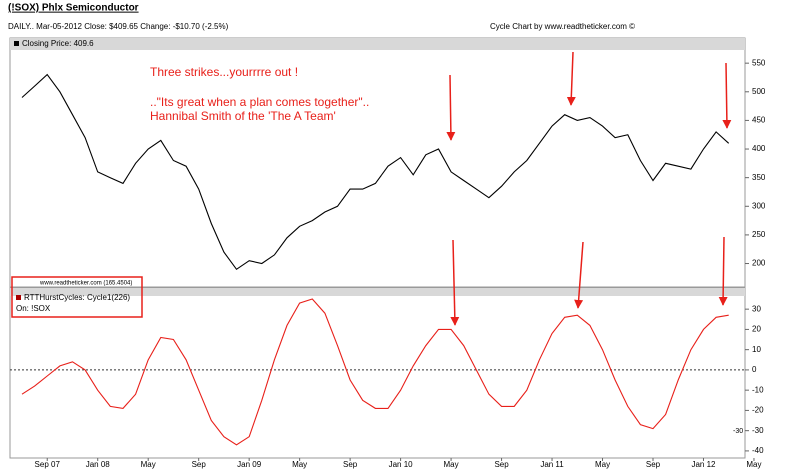 The image size is (800, 474). I want to click on y-tick-label: 500, so click(759, 91).